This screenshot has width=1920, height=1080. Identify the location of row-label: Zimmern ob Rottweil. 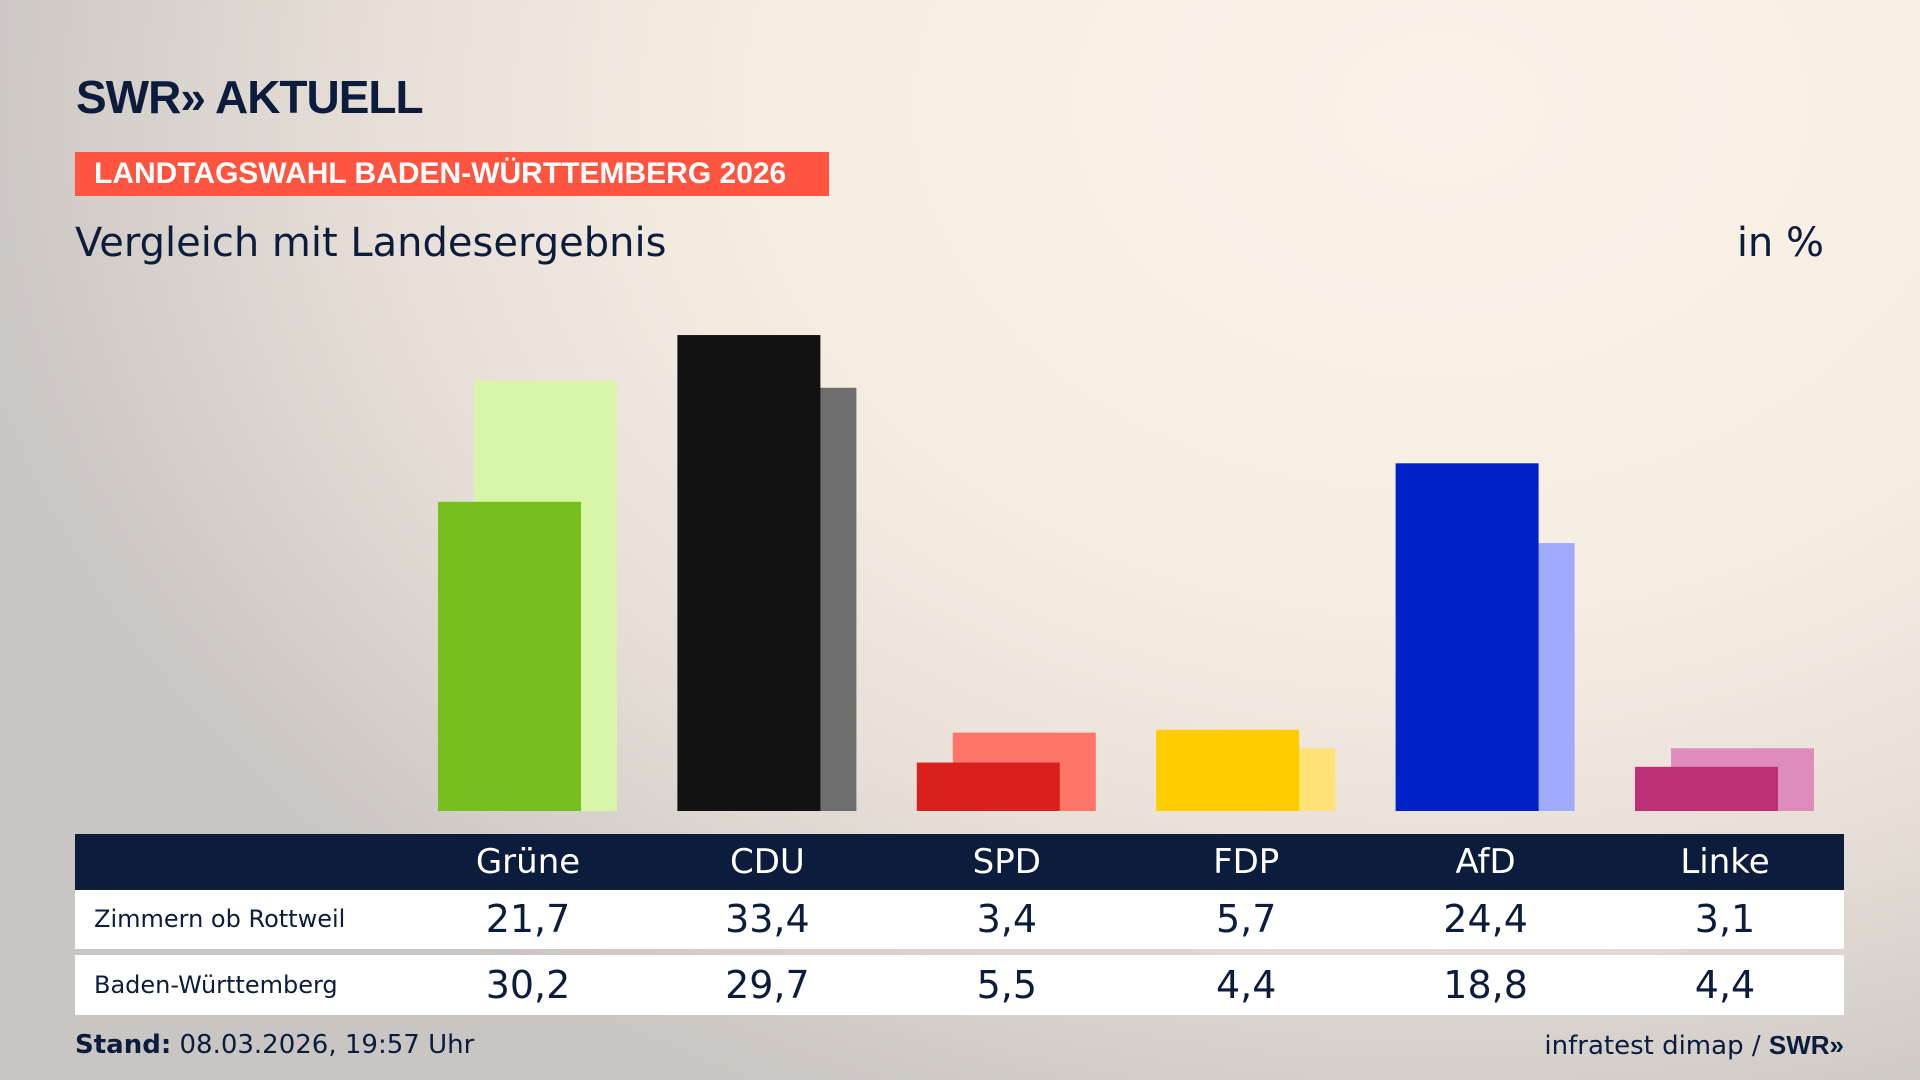
(220, 919).